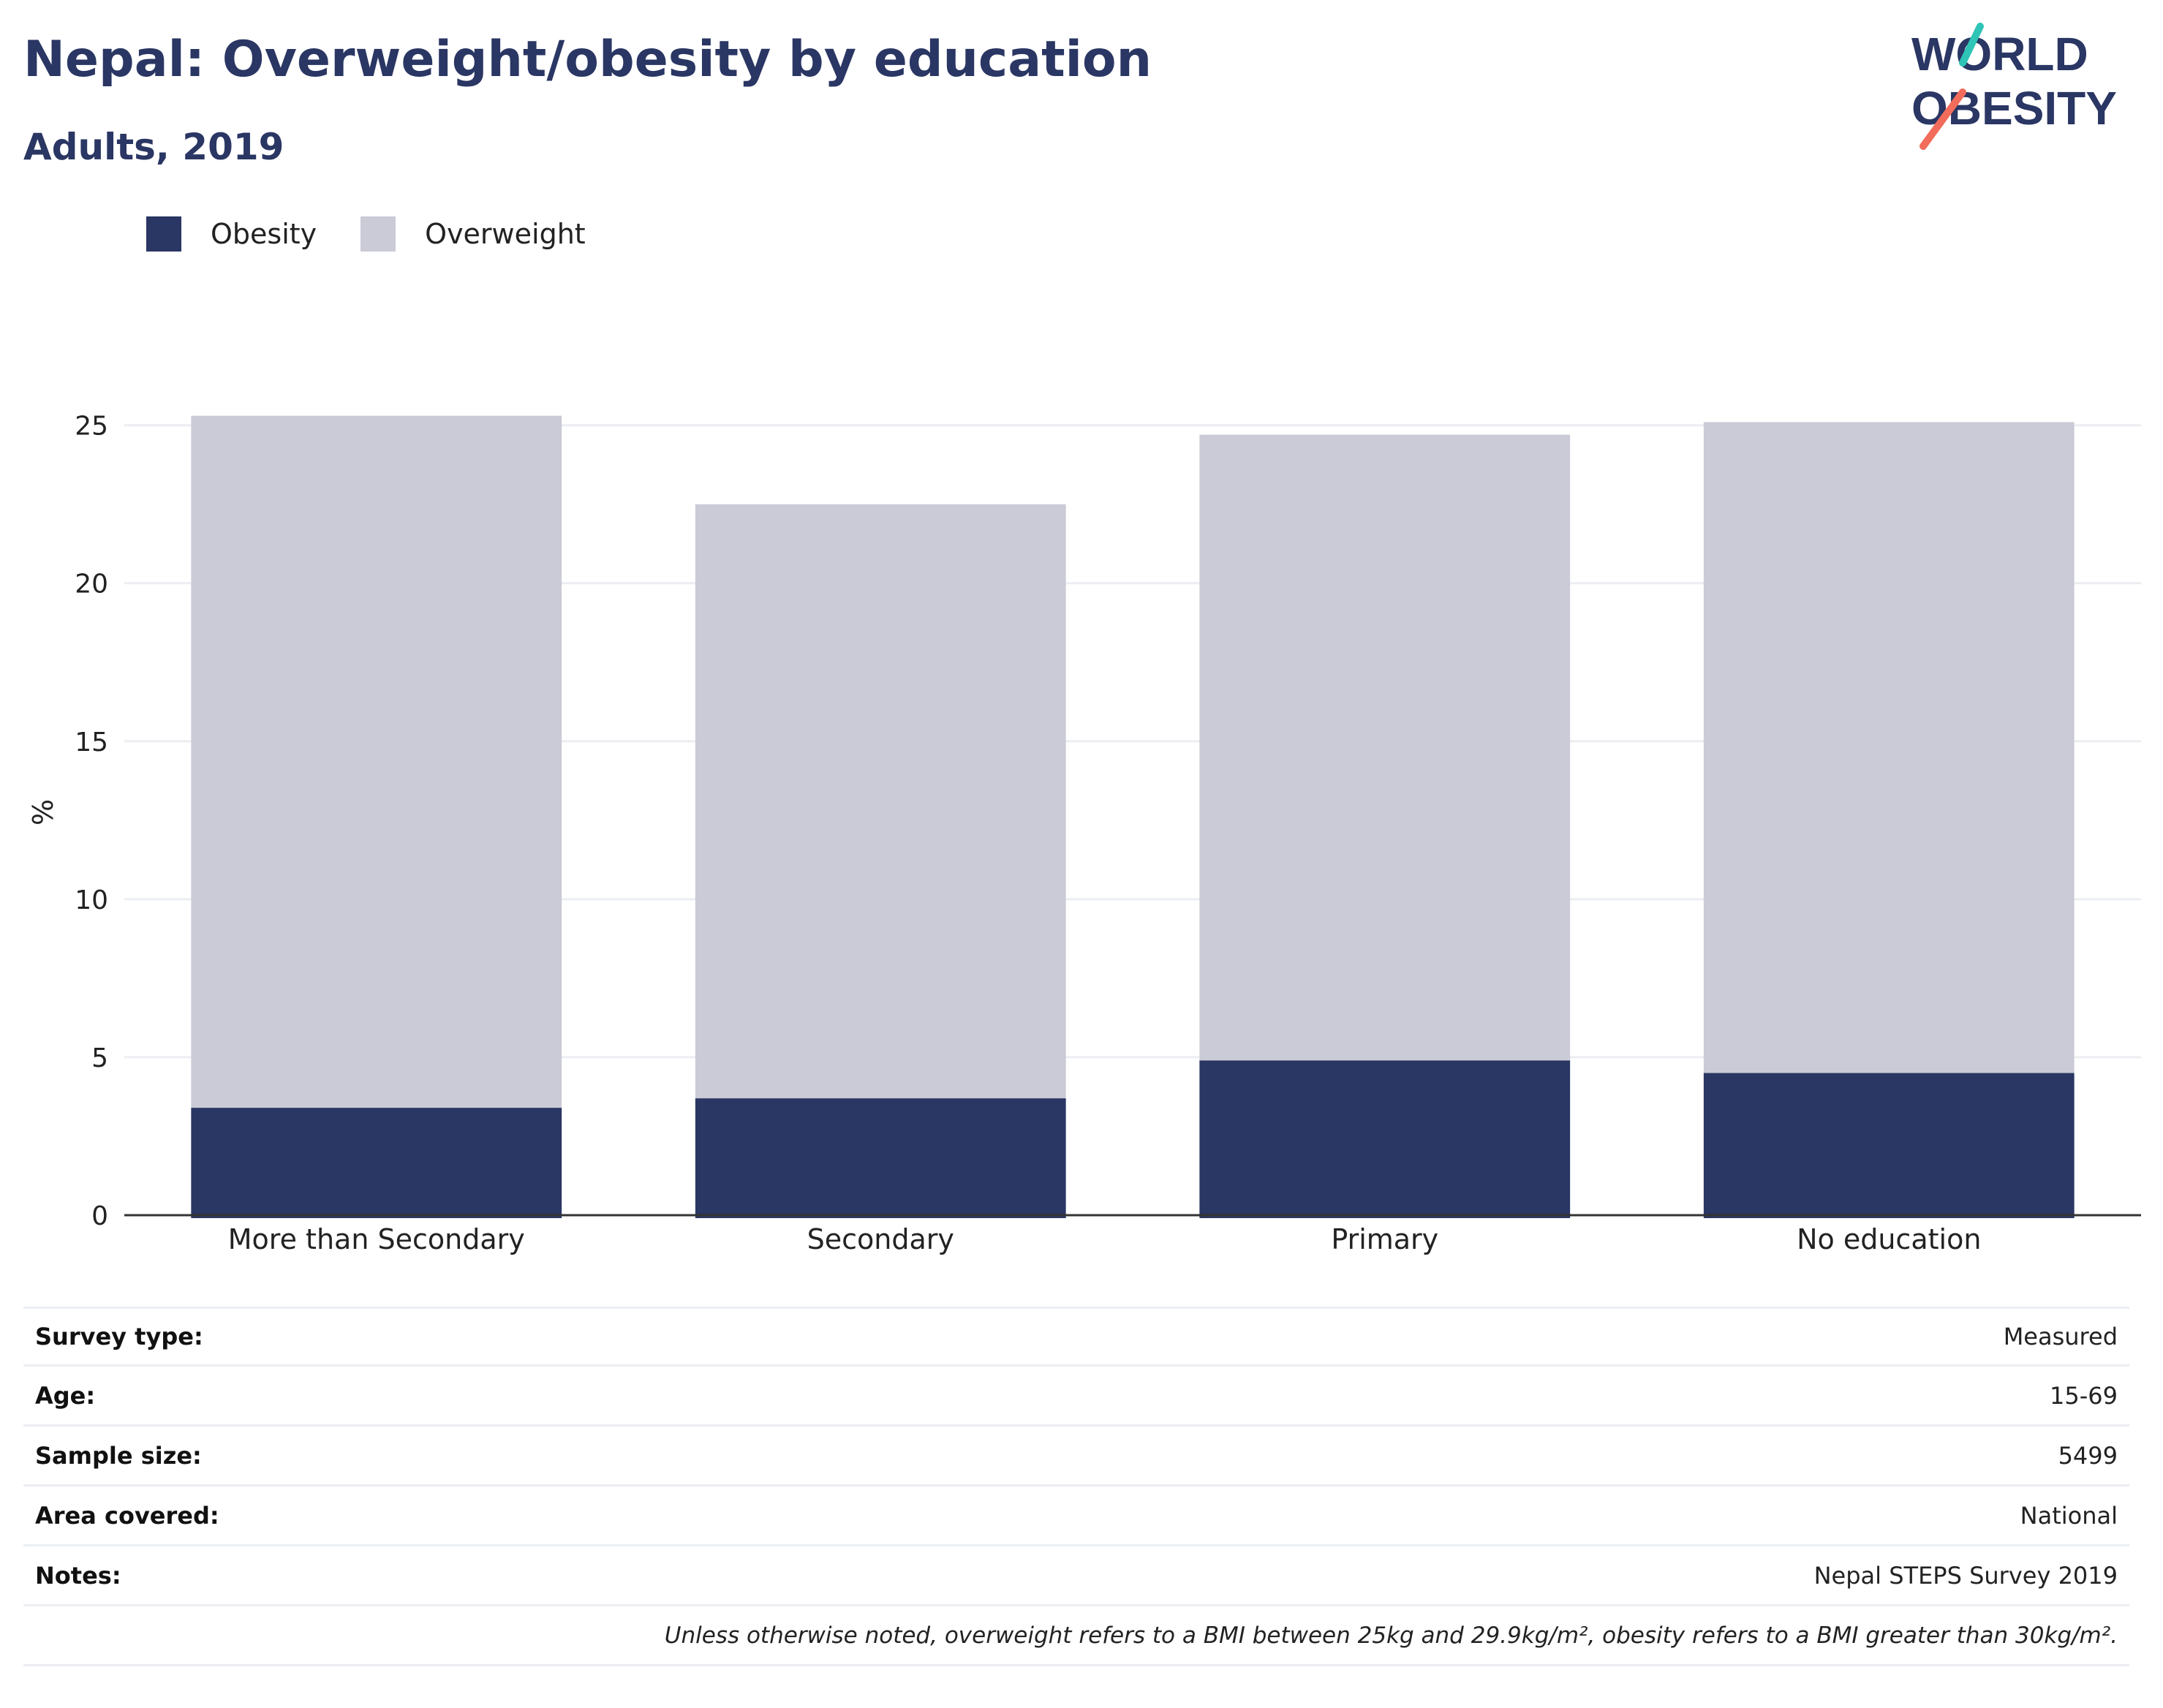 This screenshot has width=2163, height=1708. Describe the element at coordinates (91, 742) in the screenshot. I see `y-tick-label: 15` at that location.